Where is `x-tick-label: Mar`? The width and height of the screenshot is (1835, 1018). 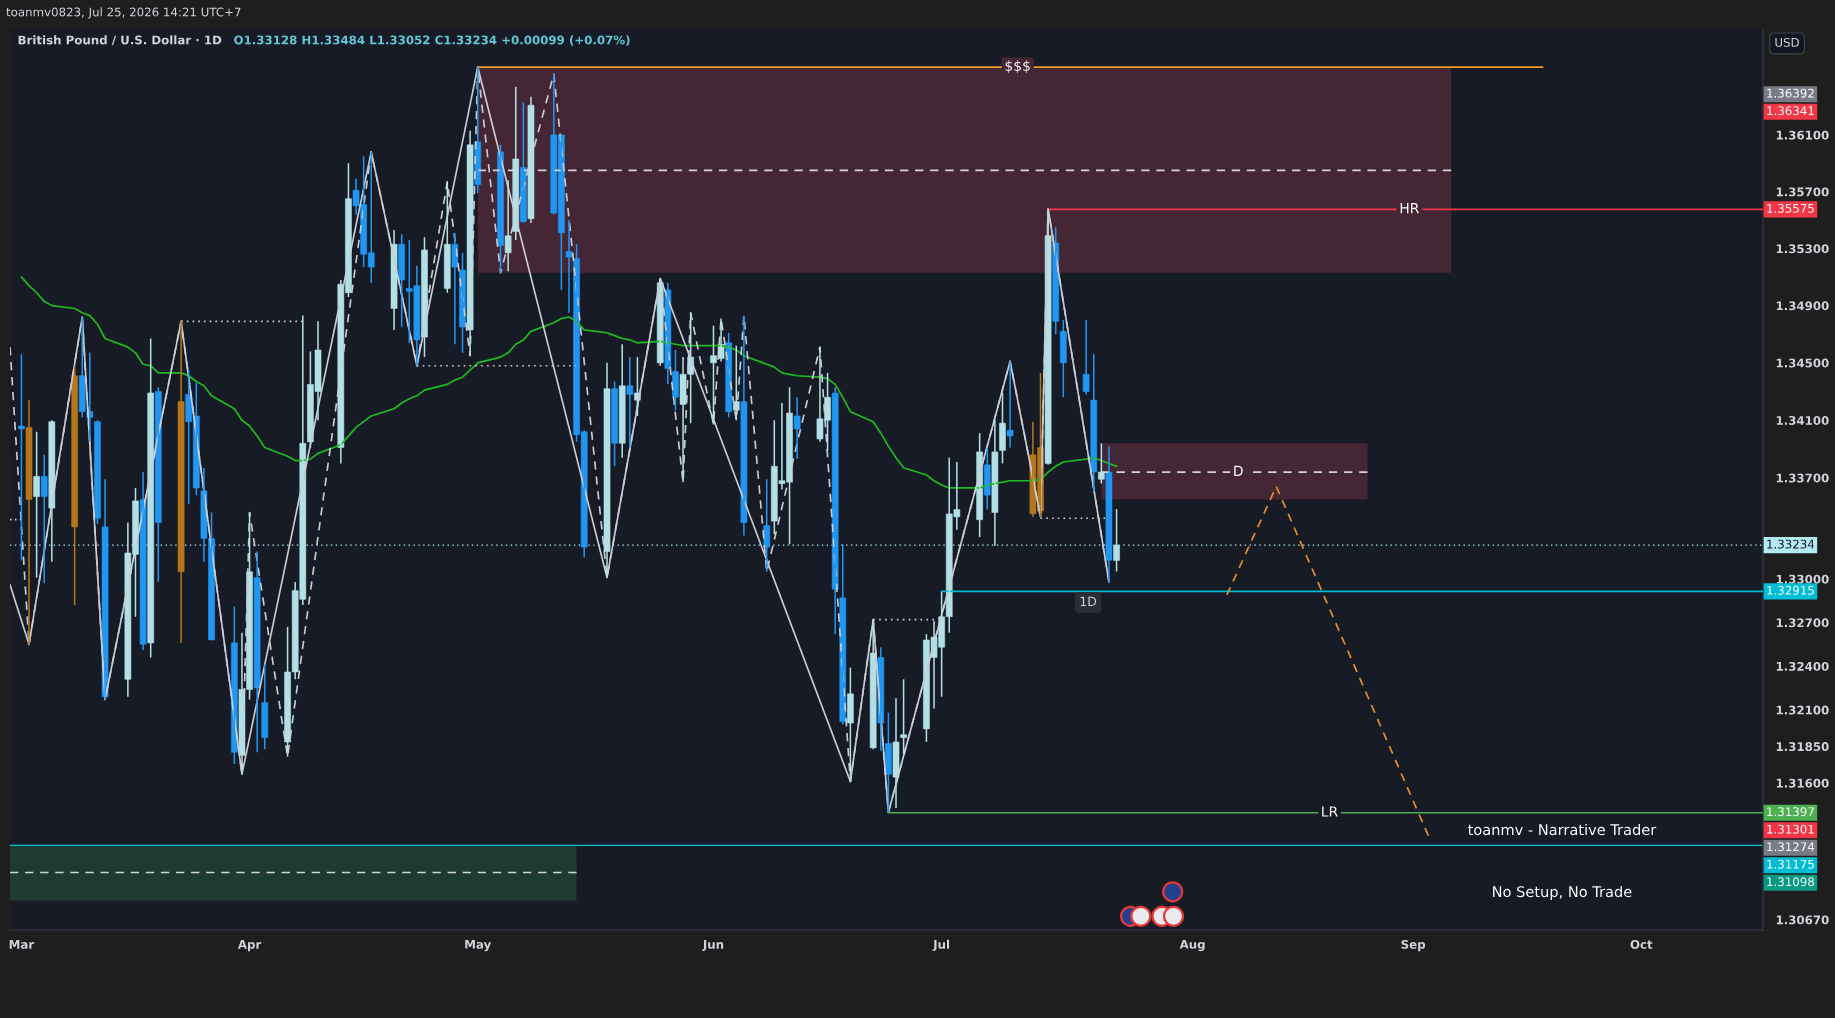
x-tick-label: Mar is located at coordinates (22, 944).